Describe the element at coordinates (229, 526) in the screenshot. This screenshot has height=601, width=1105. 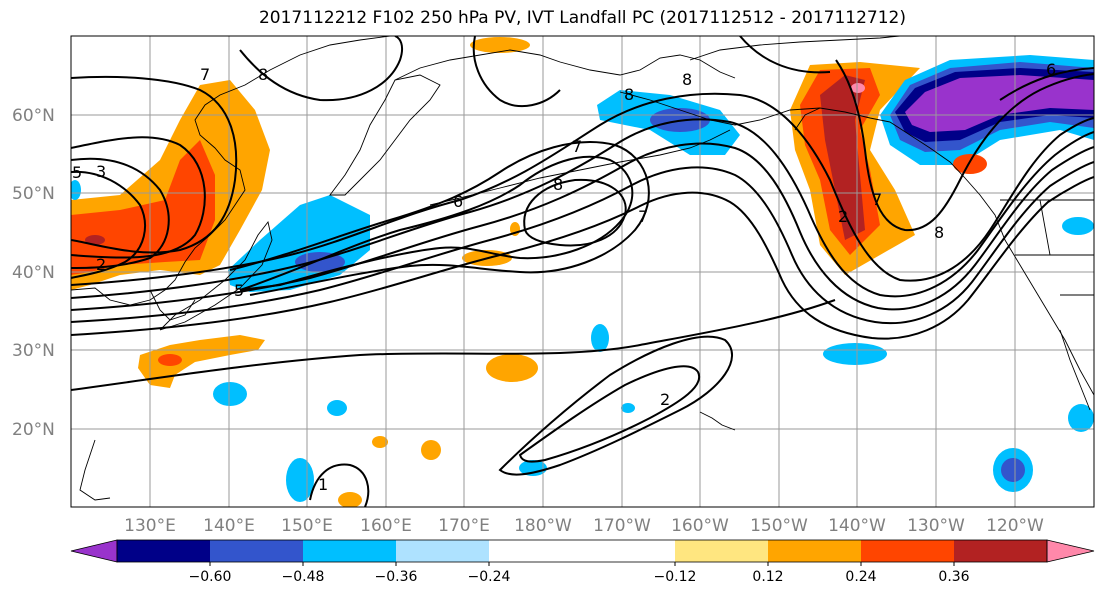
I see `lon-label: 140°E` at that location.